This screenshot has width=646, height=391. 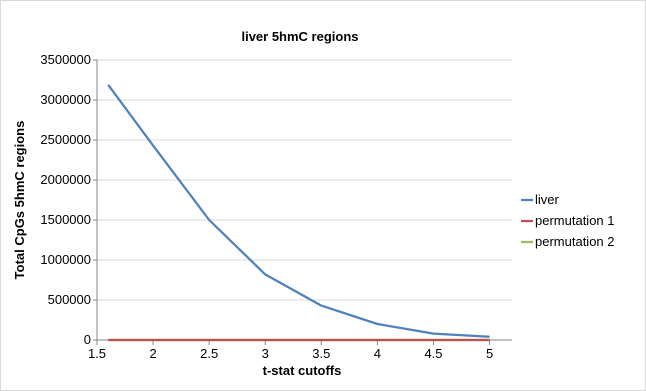 I want to click on x-tick-label: 3, so click(x=265, y=353).